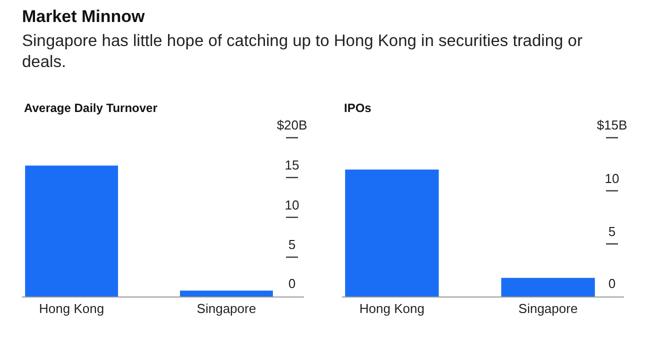 The height and width of the screenshot is (342, 656). What do you see at coordinates (292, 165) in the screenshot?
I see `y-tick-label: 15` at bounding box center [292, 165].